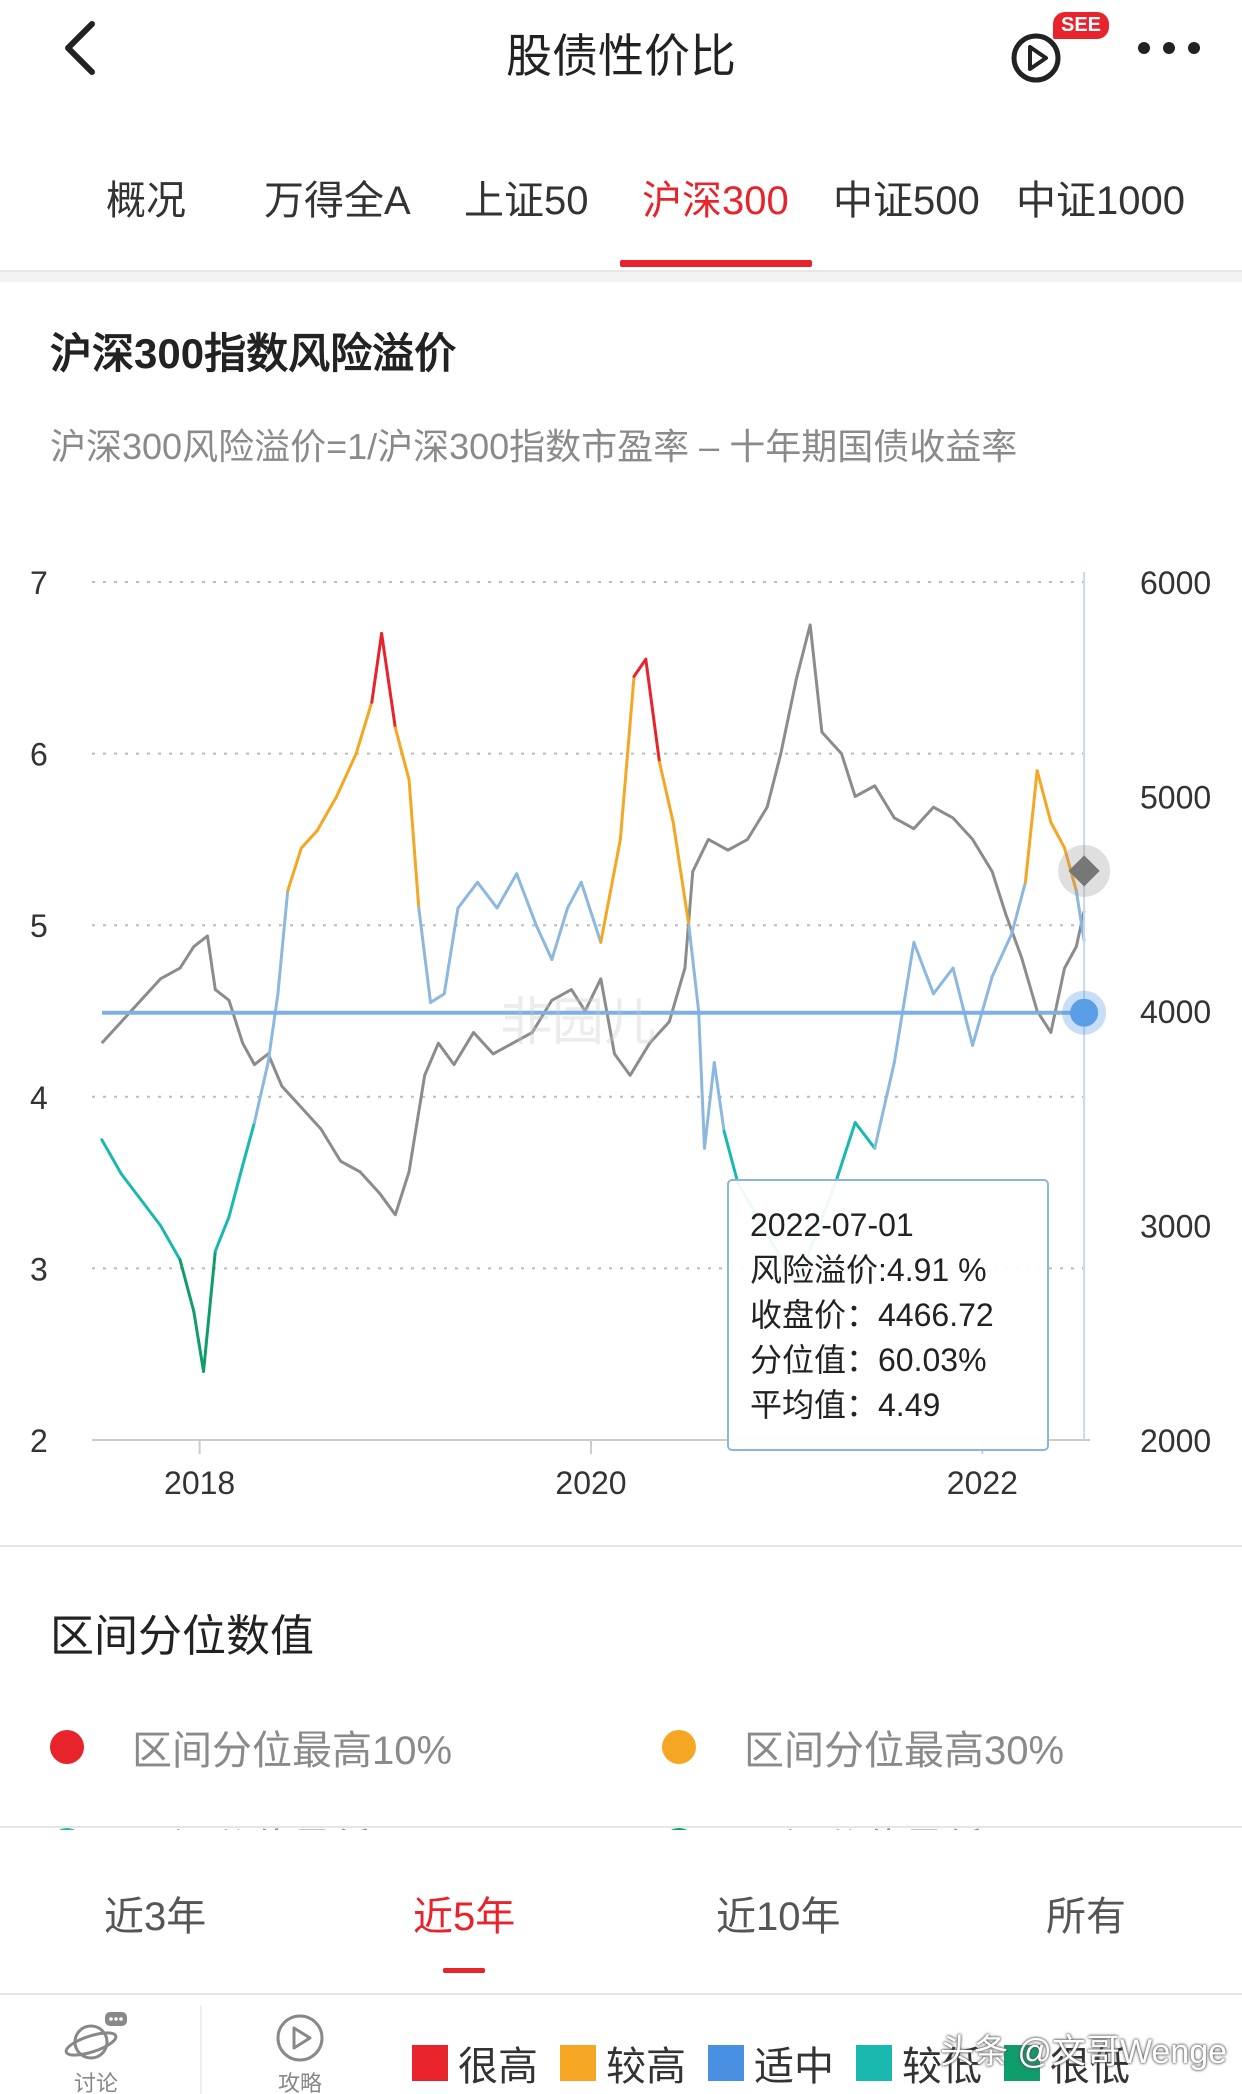 This screenshot has height=2094, width=1242. Describe the element at coordinates (39, 1441) in the screenshot. I see `y-left-tick-label: 2` at that location.